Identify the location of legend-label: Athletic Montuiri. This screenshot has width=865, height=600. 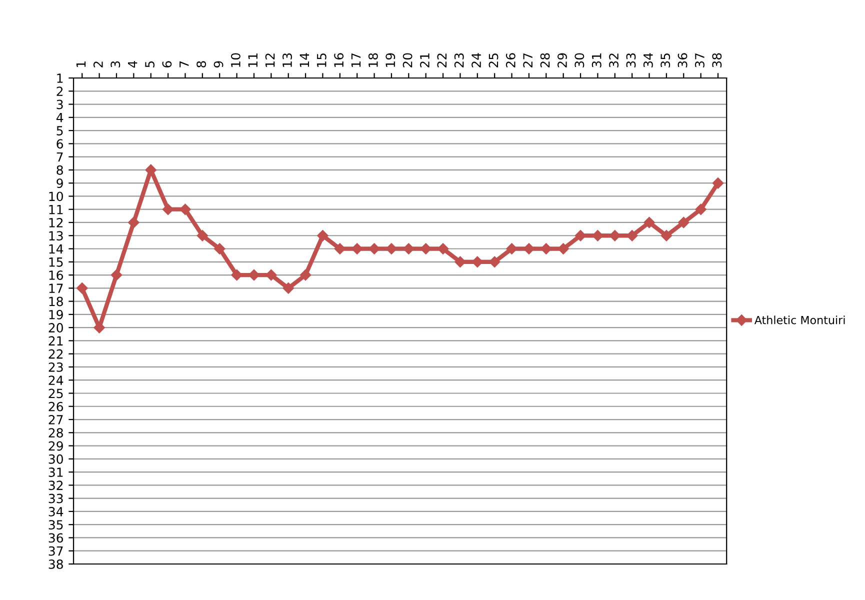
(799, 320).